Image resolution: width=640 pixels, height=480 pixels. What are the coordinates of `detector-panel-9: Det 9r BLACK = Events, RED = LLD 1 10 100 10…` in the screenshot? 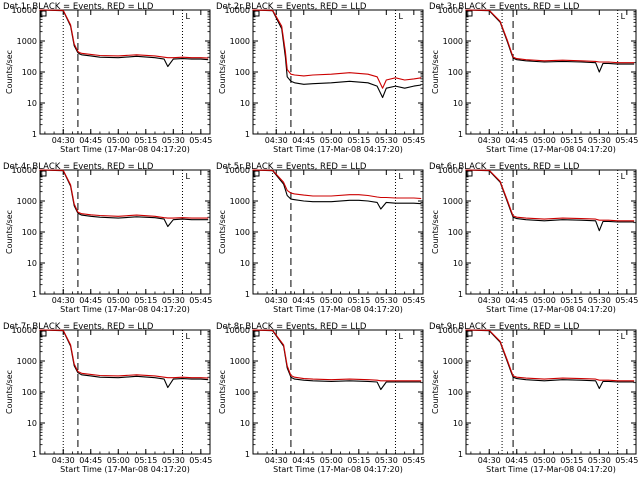 It's located at (532, 400).